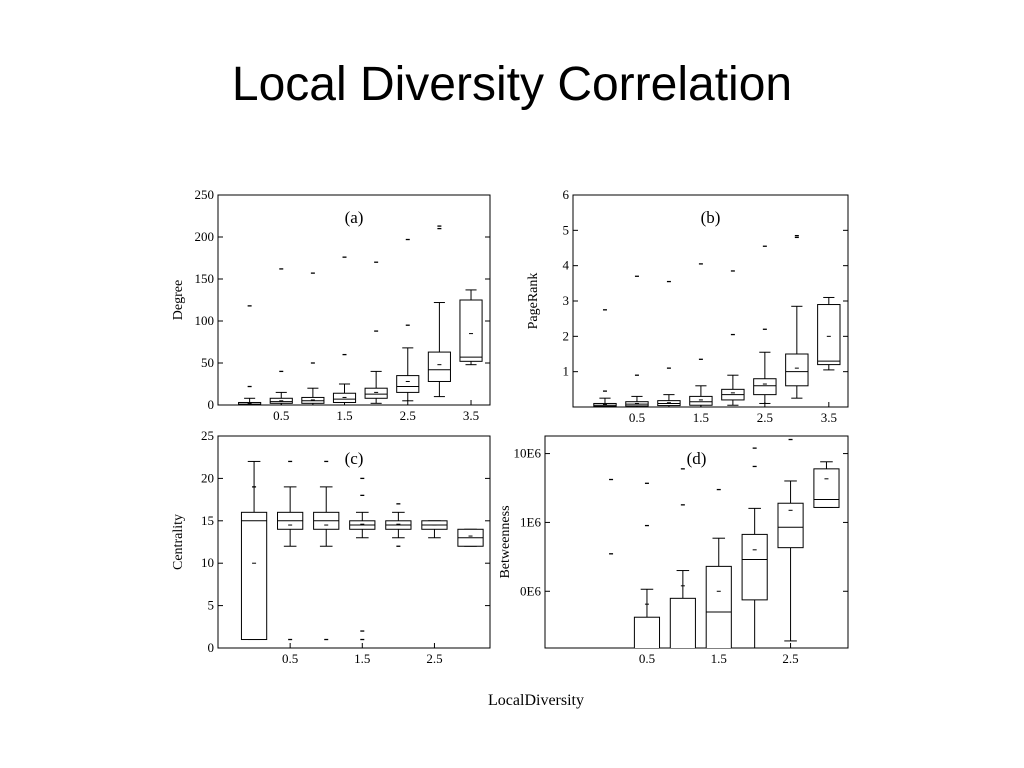  Describe the element at coordinates (566, 265) in the screenshot. I see `y-tick-label: 4` at that location.